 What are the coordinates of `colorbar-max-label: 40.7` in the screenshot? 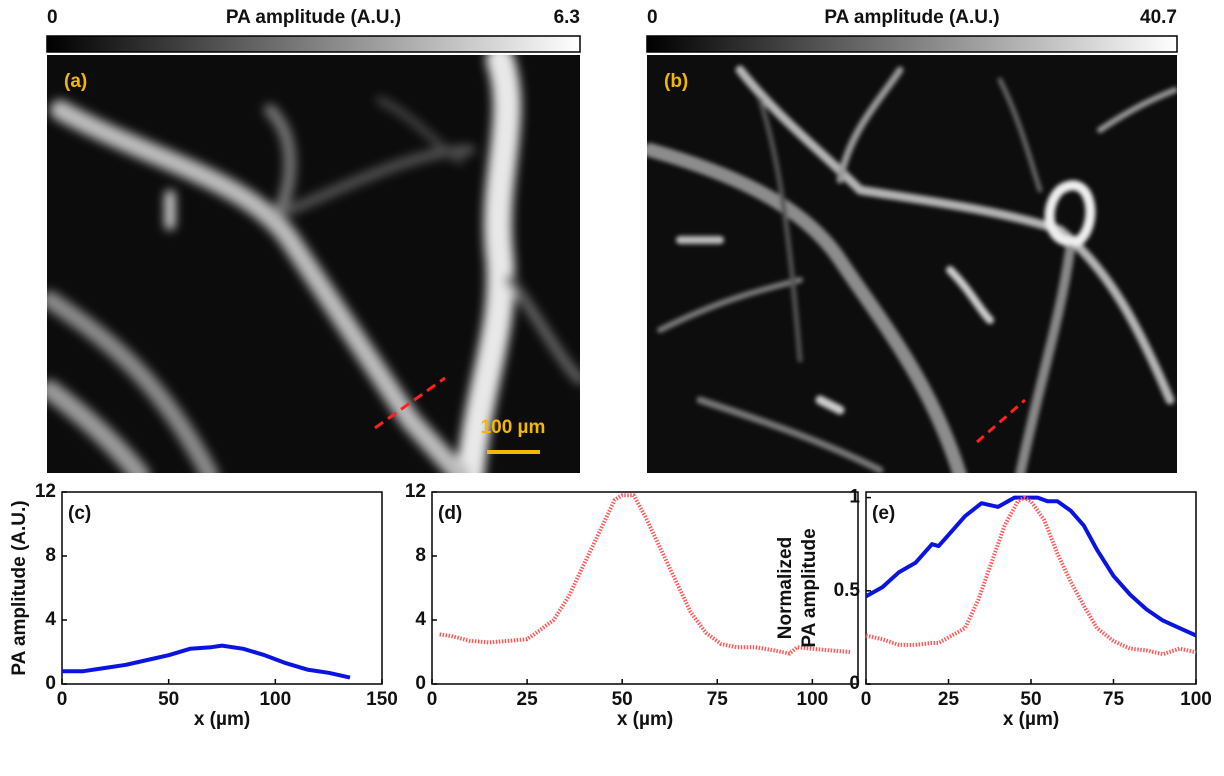 It's located at (1158, 17).